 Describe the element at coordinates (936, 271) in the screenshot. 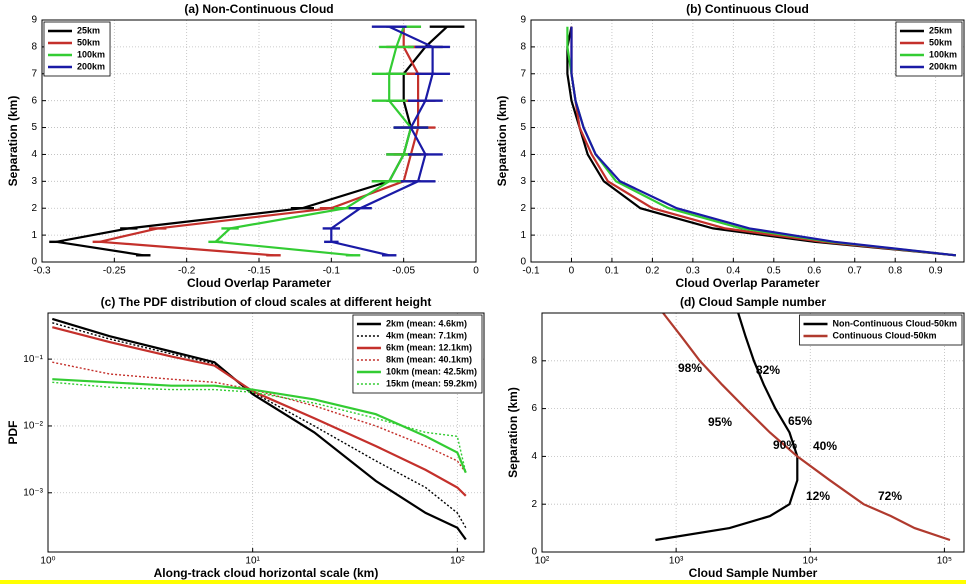

I see `x-tick-label: 0.9` at that location.